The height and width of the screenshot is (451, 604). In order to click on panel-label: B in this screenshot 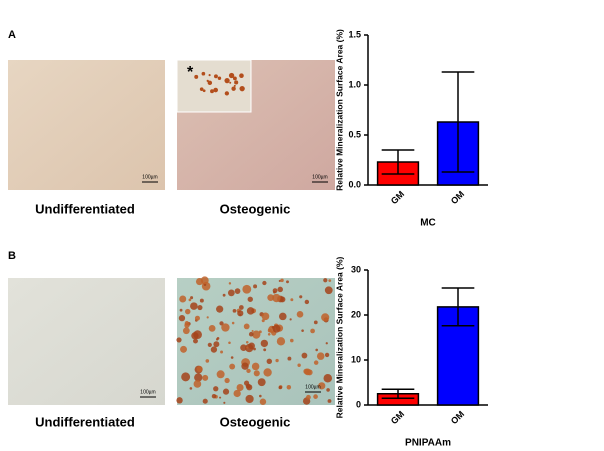, I will do `click(12, 256)`.